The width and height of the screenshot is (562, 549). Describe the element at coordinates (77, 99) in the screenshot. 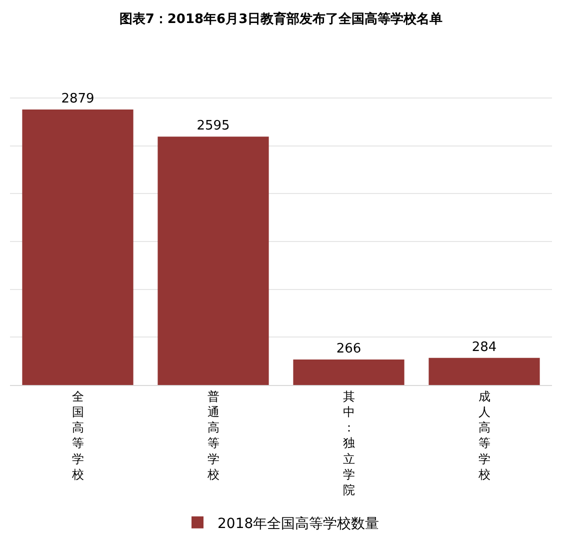

I see `data-label: 2879` at that location.